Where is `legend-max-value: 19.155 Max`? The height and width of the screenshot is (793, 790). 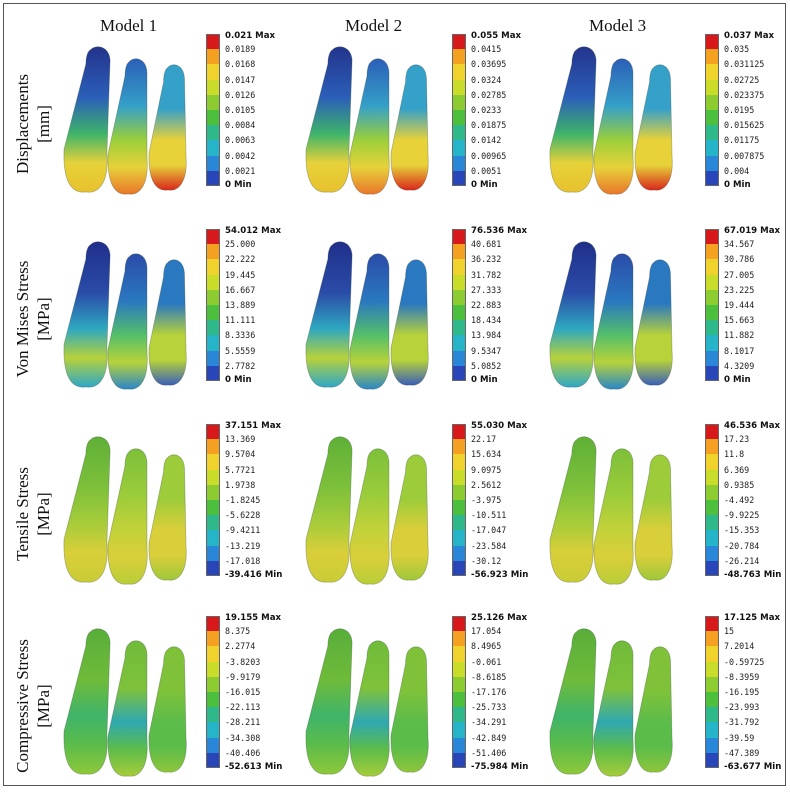
legend-max-value: 19.155 Max is located at coordinates (253, 618).